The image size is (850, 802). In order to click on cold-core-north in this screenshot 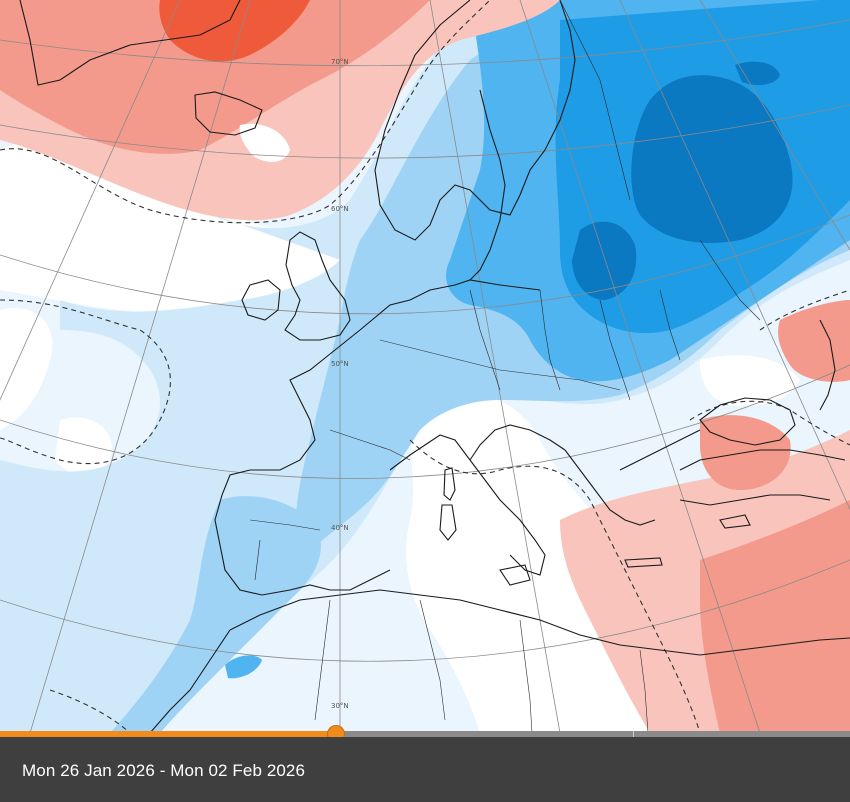, I will do `click(757, 73)`.